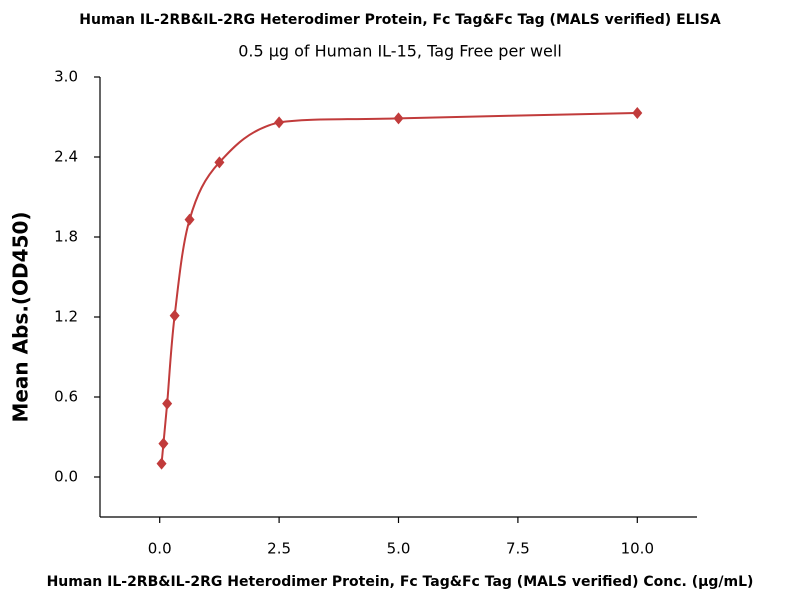 Image resolution: width=800 pixels, height=600 pixels. What do you see at coordinates (400, 51) in the screenshot?
I see `chart-subtitle: 0.5 μg of Human IL-15, Tag Free per well` at bounding box center [400, 51].